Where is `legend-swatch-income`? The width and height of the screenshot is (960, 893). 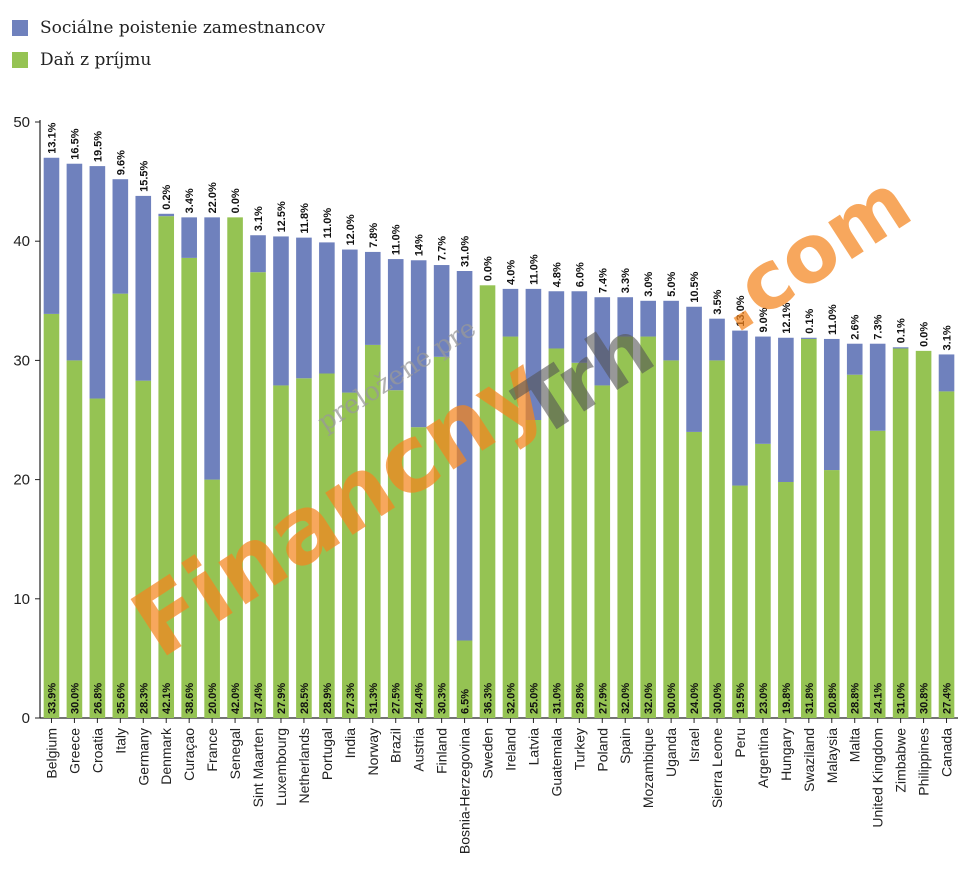
legend-swatch-income is located at coordinates (20, 60).